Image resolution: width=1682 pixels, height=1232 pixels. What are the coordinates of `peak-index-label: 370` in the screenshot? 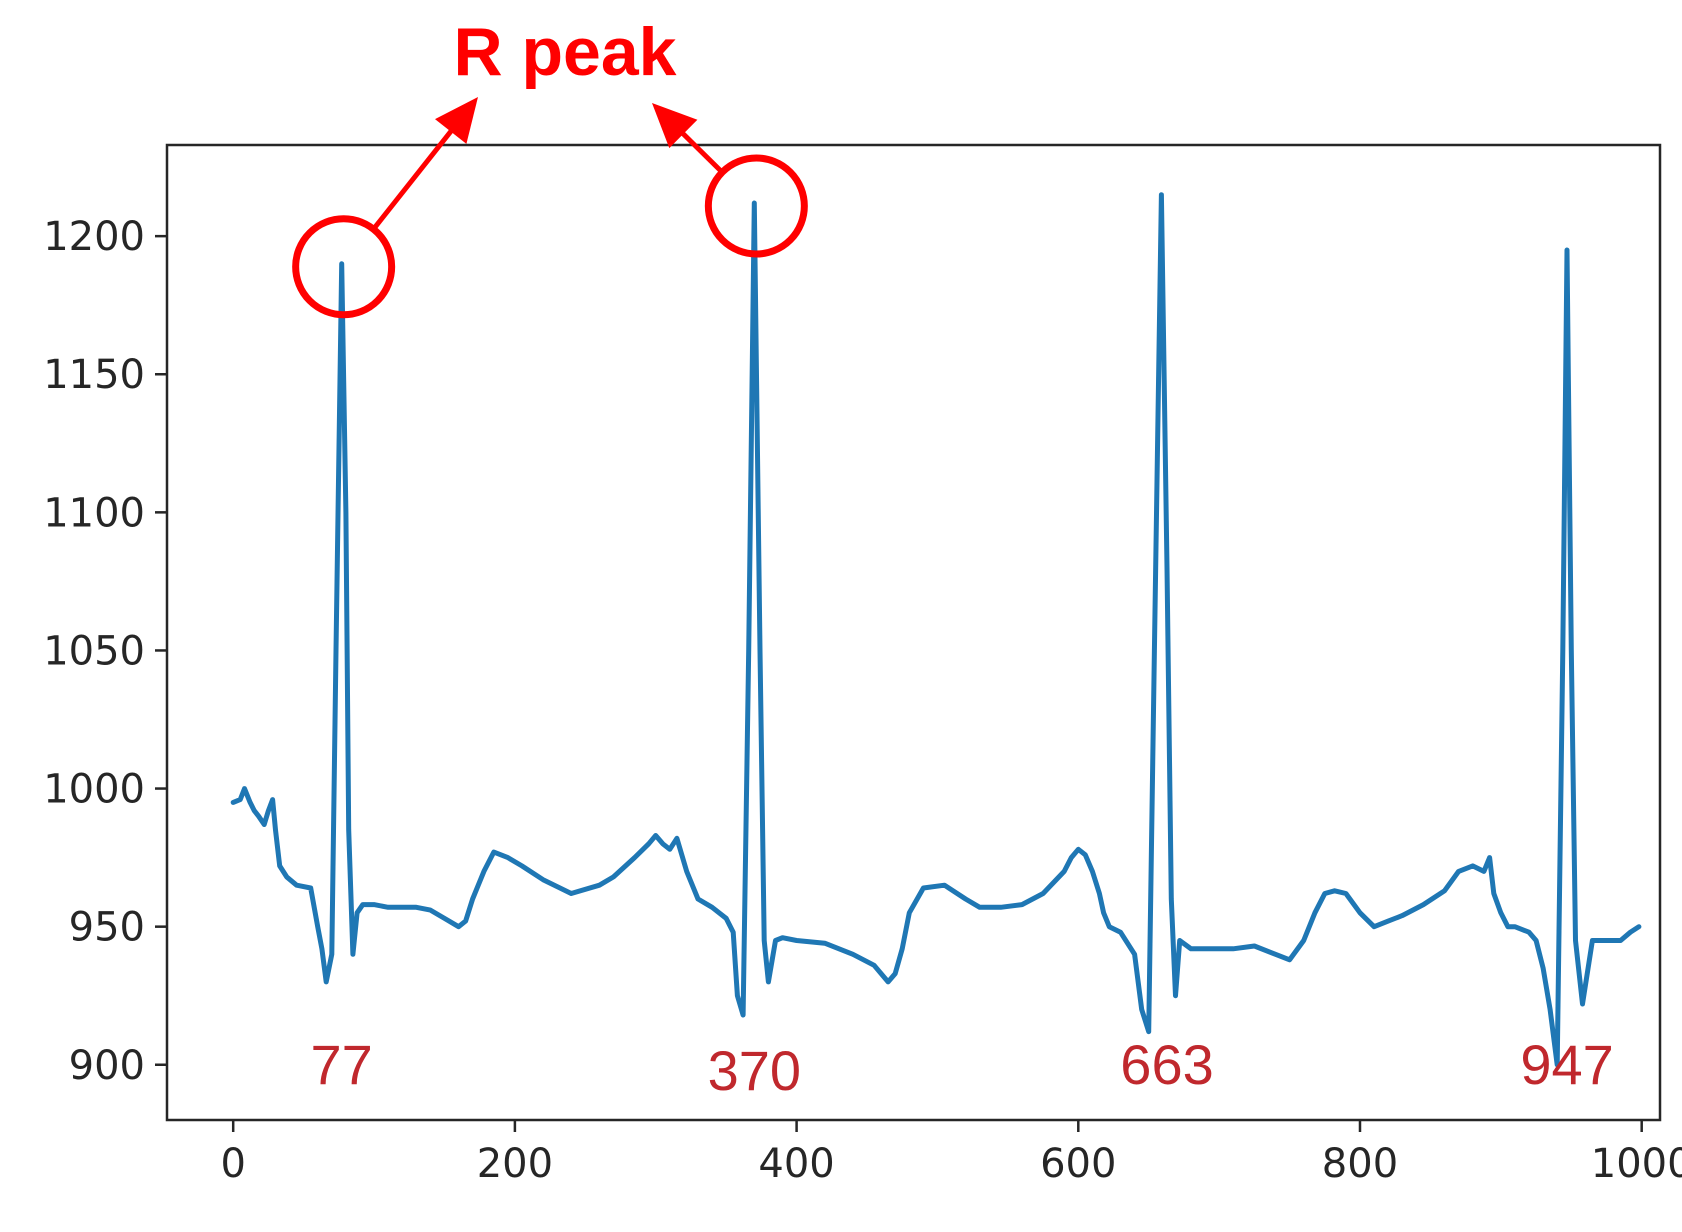 It's located at (754, 1070).